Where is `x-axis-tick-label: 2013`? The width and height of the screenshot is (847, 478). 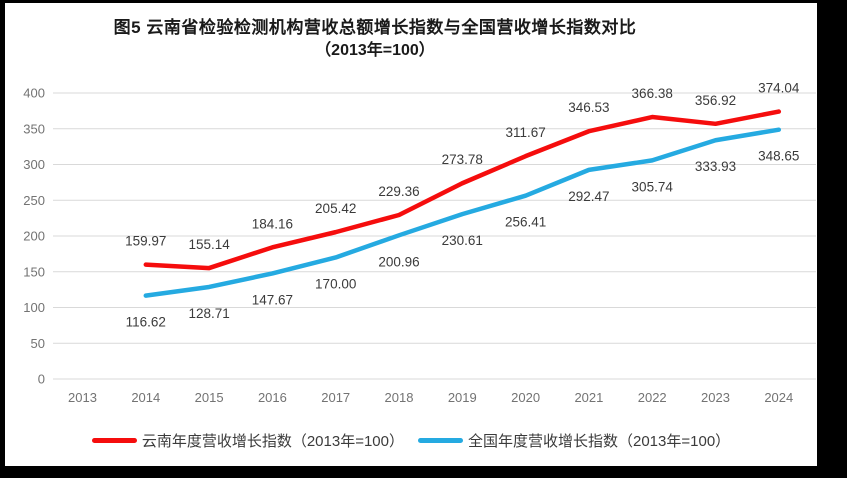
x-axis-tick-label: 2013 is located at coordinates (82, 397).